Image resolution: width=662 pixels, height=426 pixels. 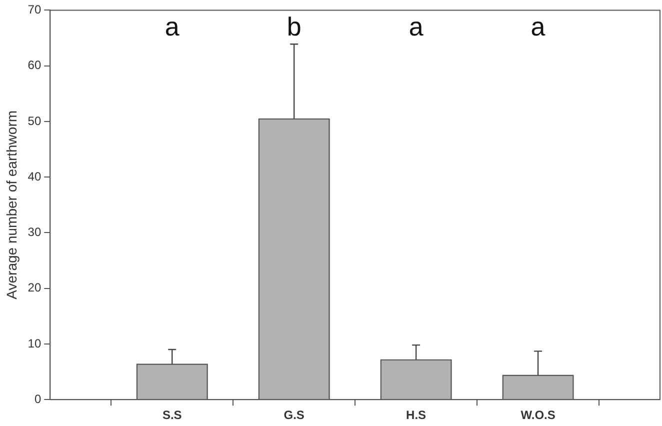 I want to click on x-tick-label: G.S, so click(x=294, y=415).